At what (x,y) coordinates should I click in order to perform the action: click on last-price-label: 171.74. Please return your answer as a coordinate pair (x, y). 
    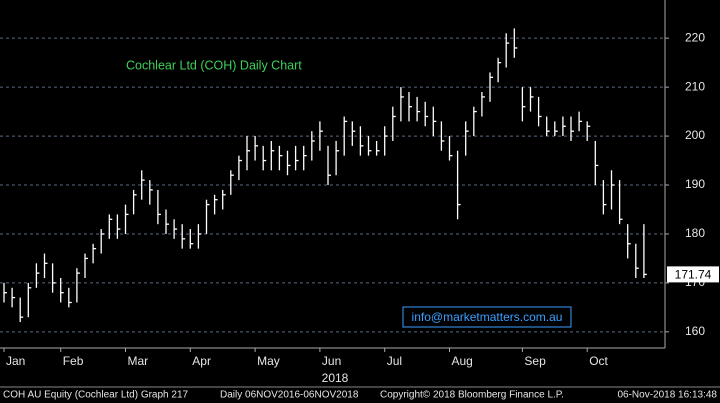
    Looking at the image, I should click on (693, 275).